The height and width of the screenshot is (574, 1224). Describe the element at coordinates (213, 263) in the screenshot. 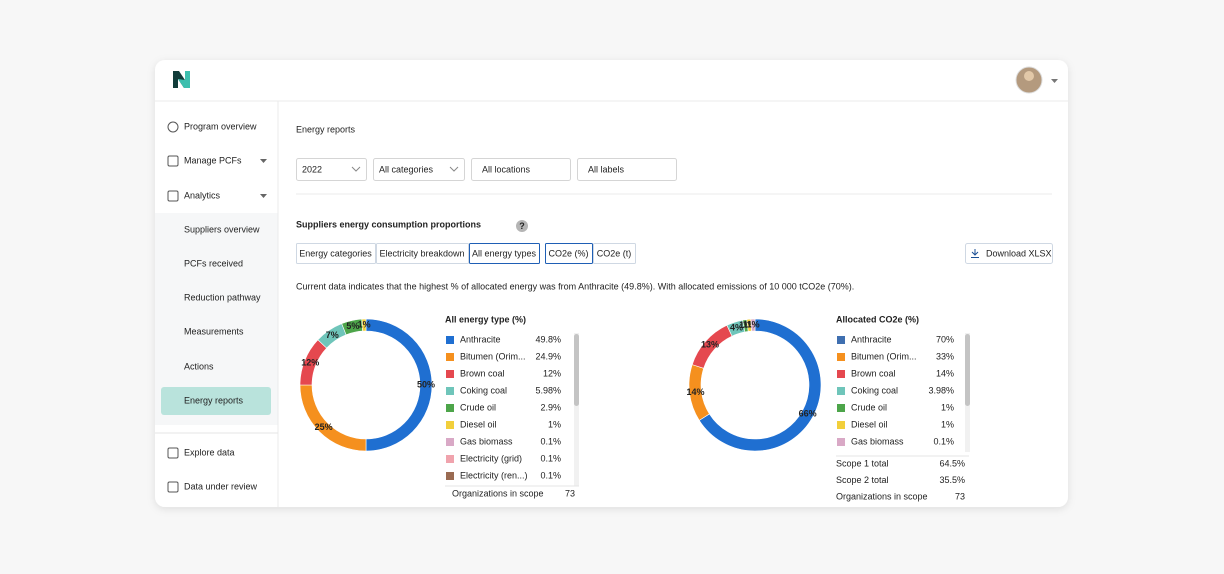

I see `nav-item: PCFs received` at that location.